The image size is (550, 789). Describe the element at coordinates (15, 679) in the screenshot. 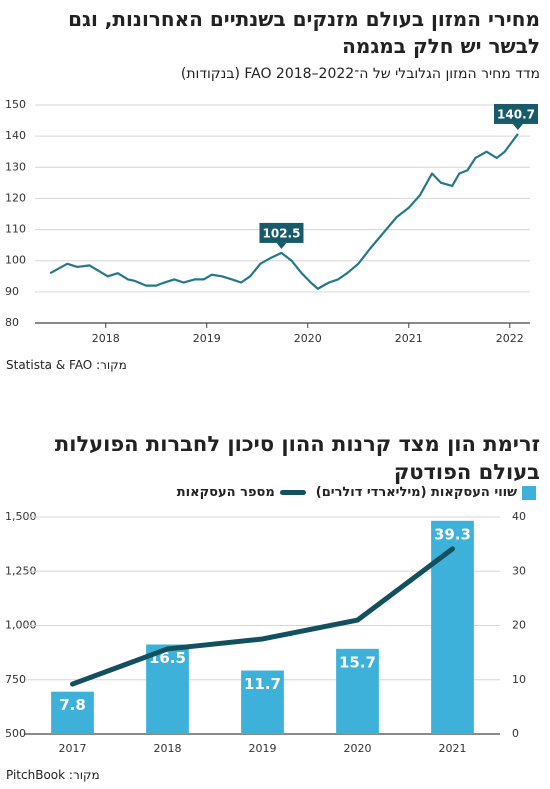

I see `y-tick-label: 750` at that location.